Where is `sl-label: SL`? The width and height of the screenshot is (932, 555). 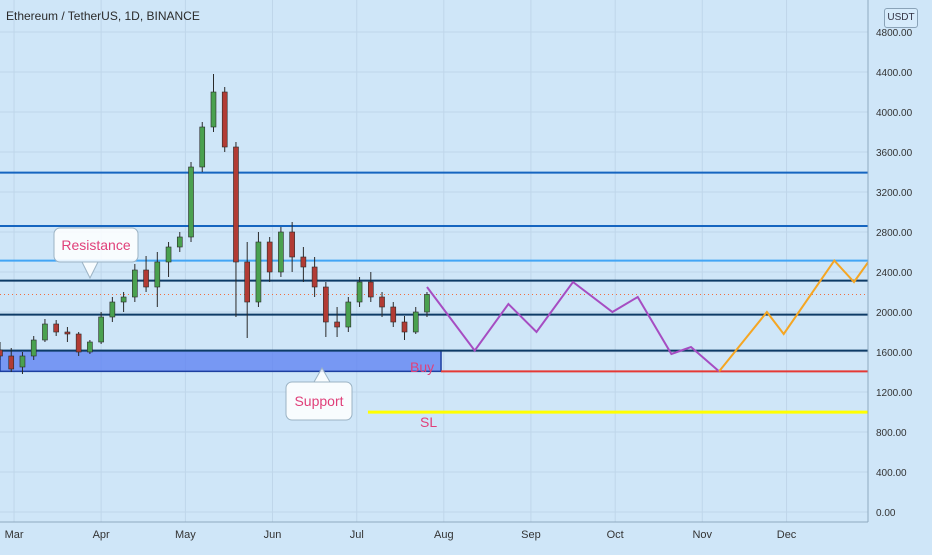 sl-label: SL is located at coordinates (428, 422).